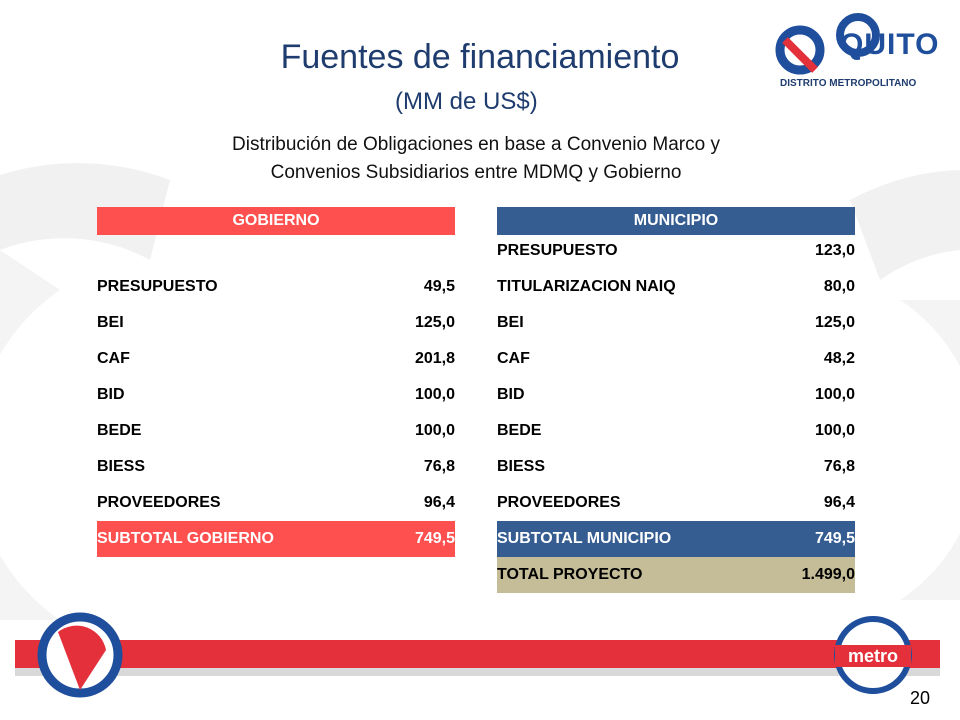 The image size is (960, 720). I want to click on subtitle: (MM de US$), so click(466, 101).